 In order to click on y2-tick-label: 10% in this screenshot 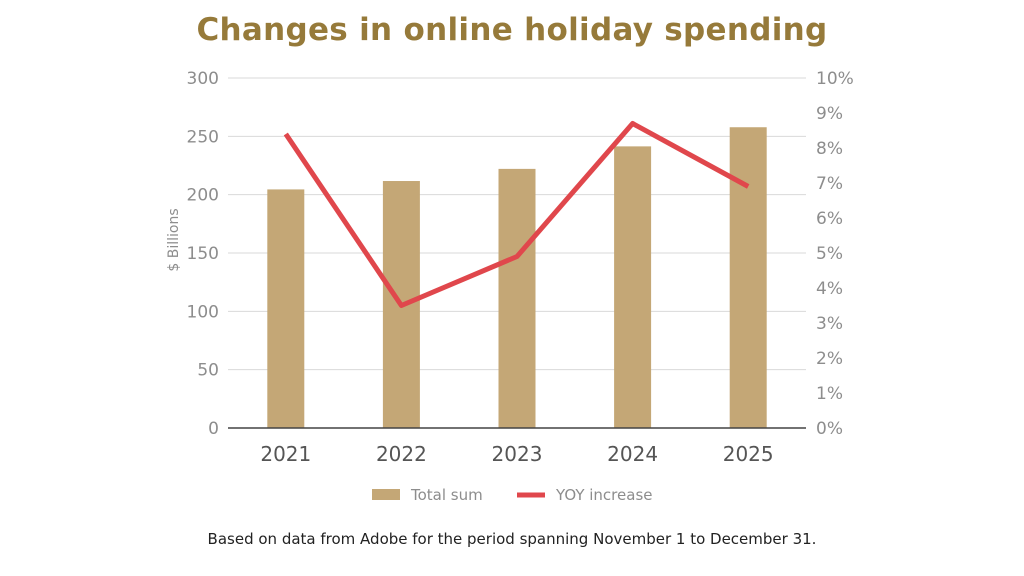, I will do `click(835, 79)`.